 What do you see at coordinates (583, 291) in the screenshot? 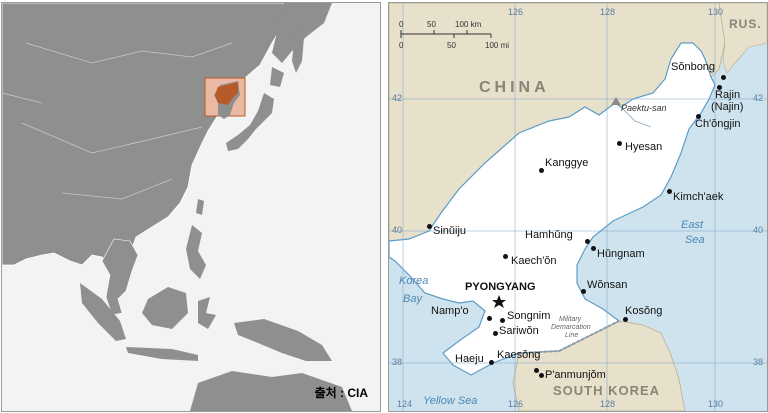
I see `city-dot-wonsan` at bounding box center [583, 291].